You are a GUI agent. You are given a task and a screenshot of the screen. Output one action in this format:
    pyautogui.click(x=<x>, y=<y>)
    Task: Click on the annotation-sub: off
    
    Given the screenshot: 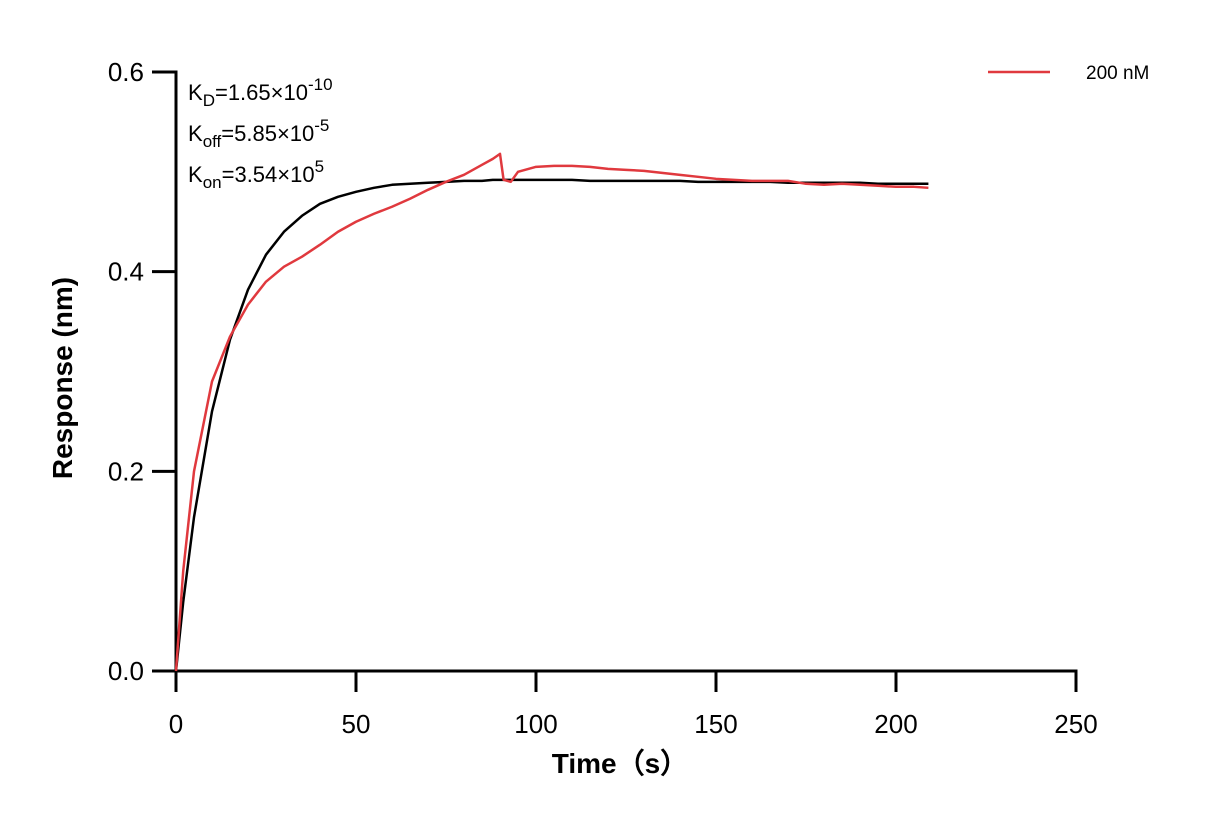 What is the action you would take?
    pyautogui.click(x=212, y=141)
    